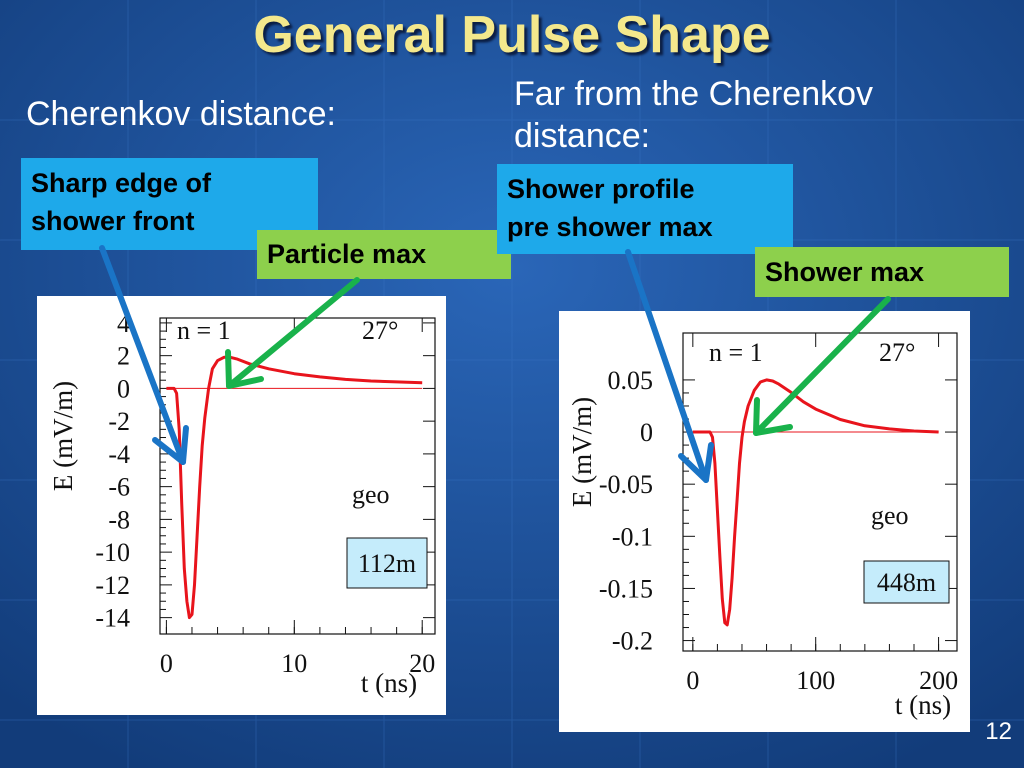 The image size is (1024, 768). I want to click on right-heading: Far from the Cherenkov distance:, so click(693, 115).